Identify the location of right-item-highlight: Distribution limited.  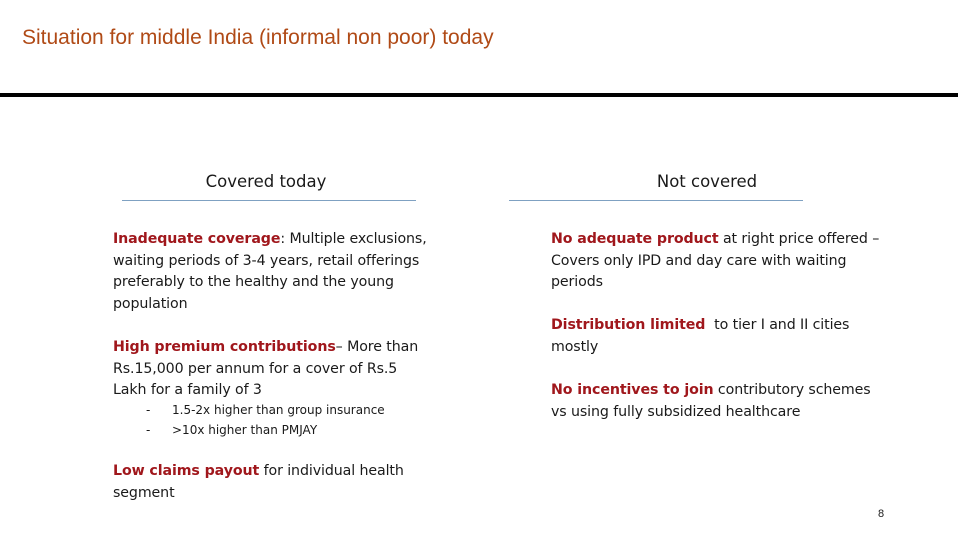
(628, 325).